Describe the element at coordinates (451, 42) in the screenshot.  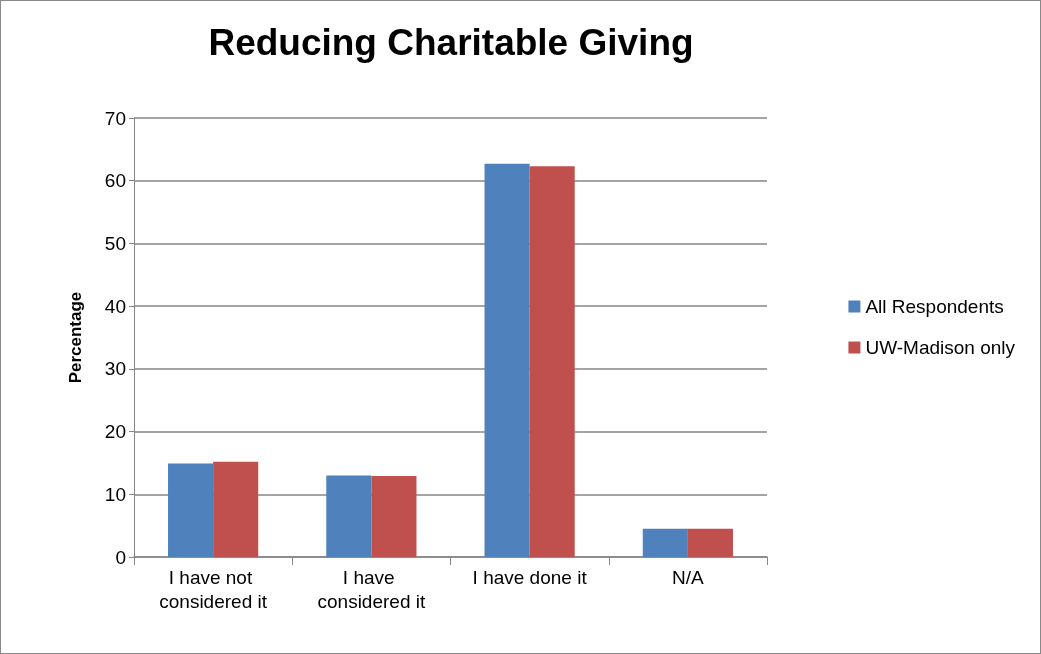
I see `chart-title: Reducing Charitable Giving` at that location.